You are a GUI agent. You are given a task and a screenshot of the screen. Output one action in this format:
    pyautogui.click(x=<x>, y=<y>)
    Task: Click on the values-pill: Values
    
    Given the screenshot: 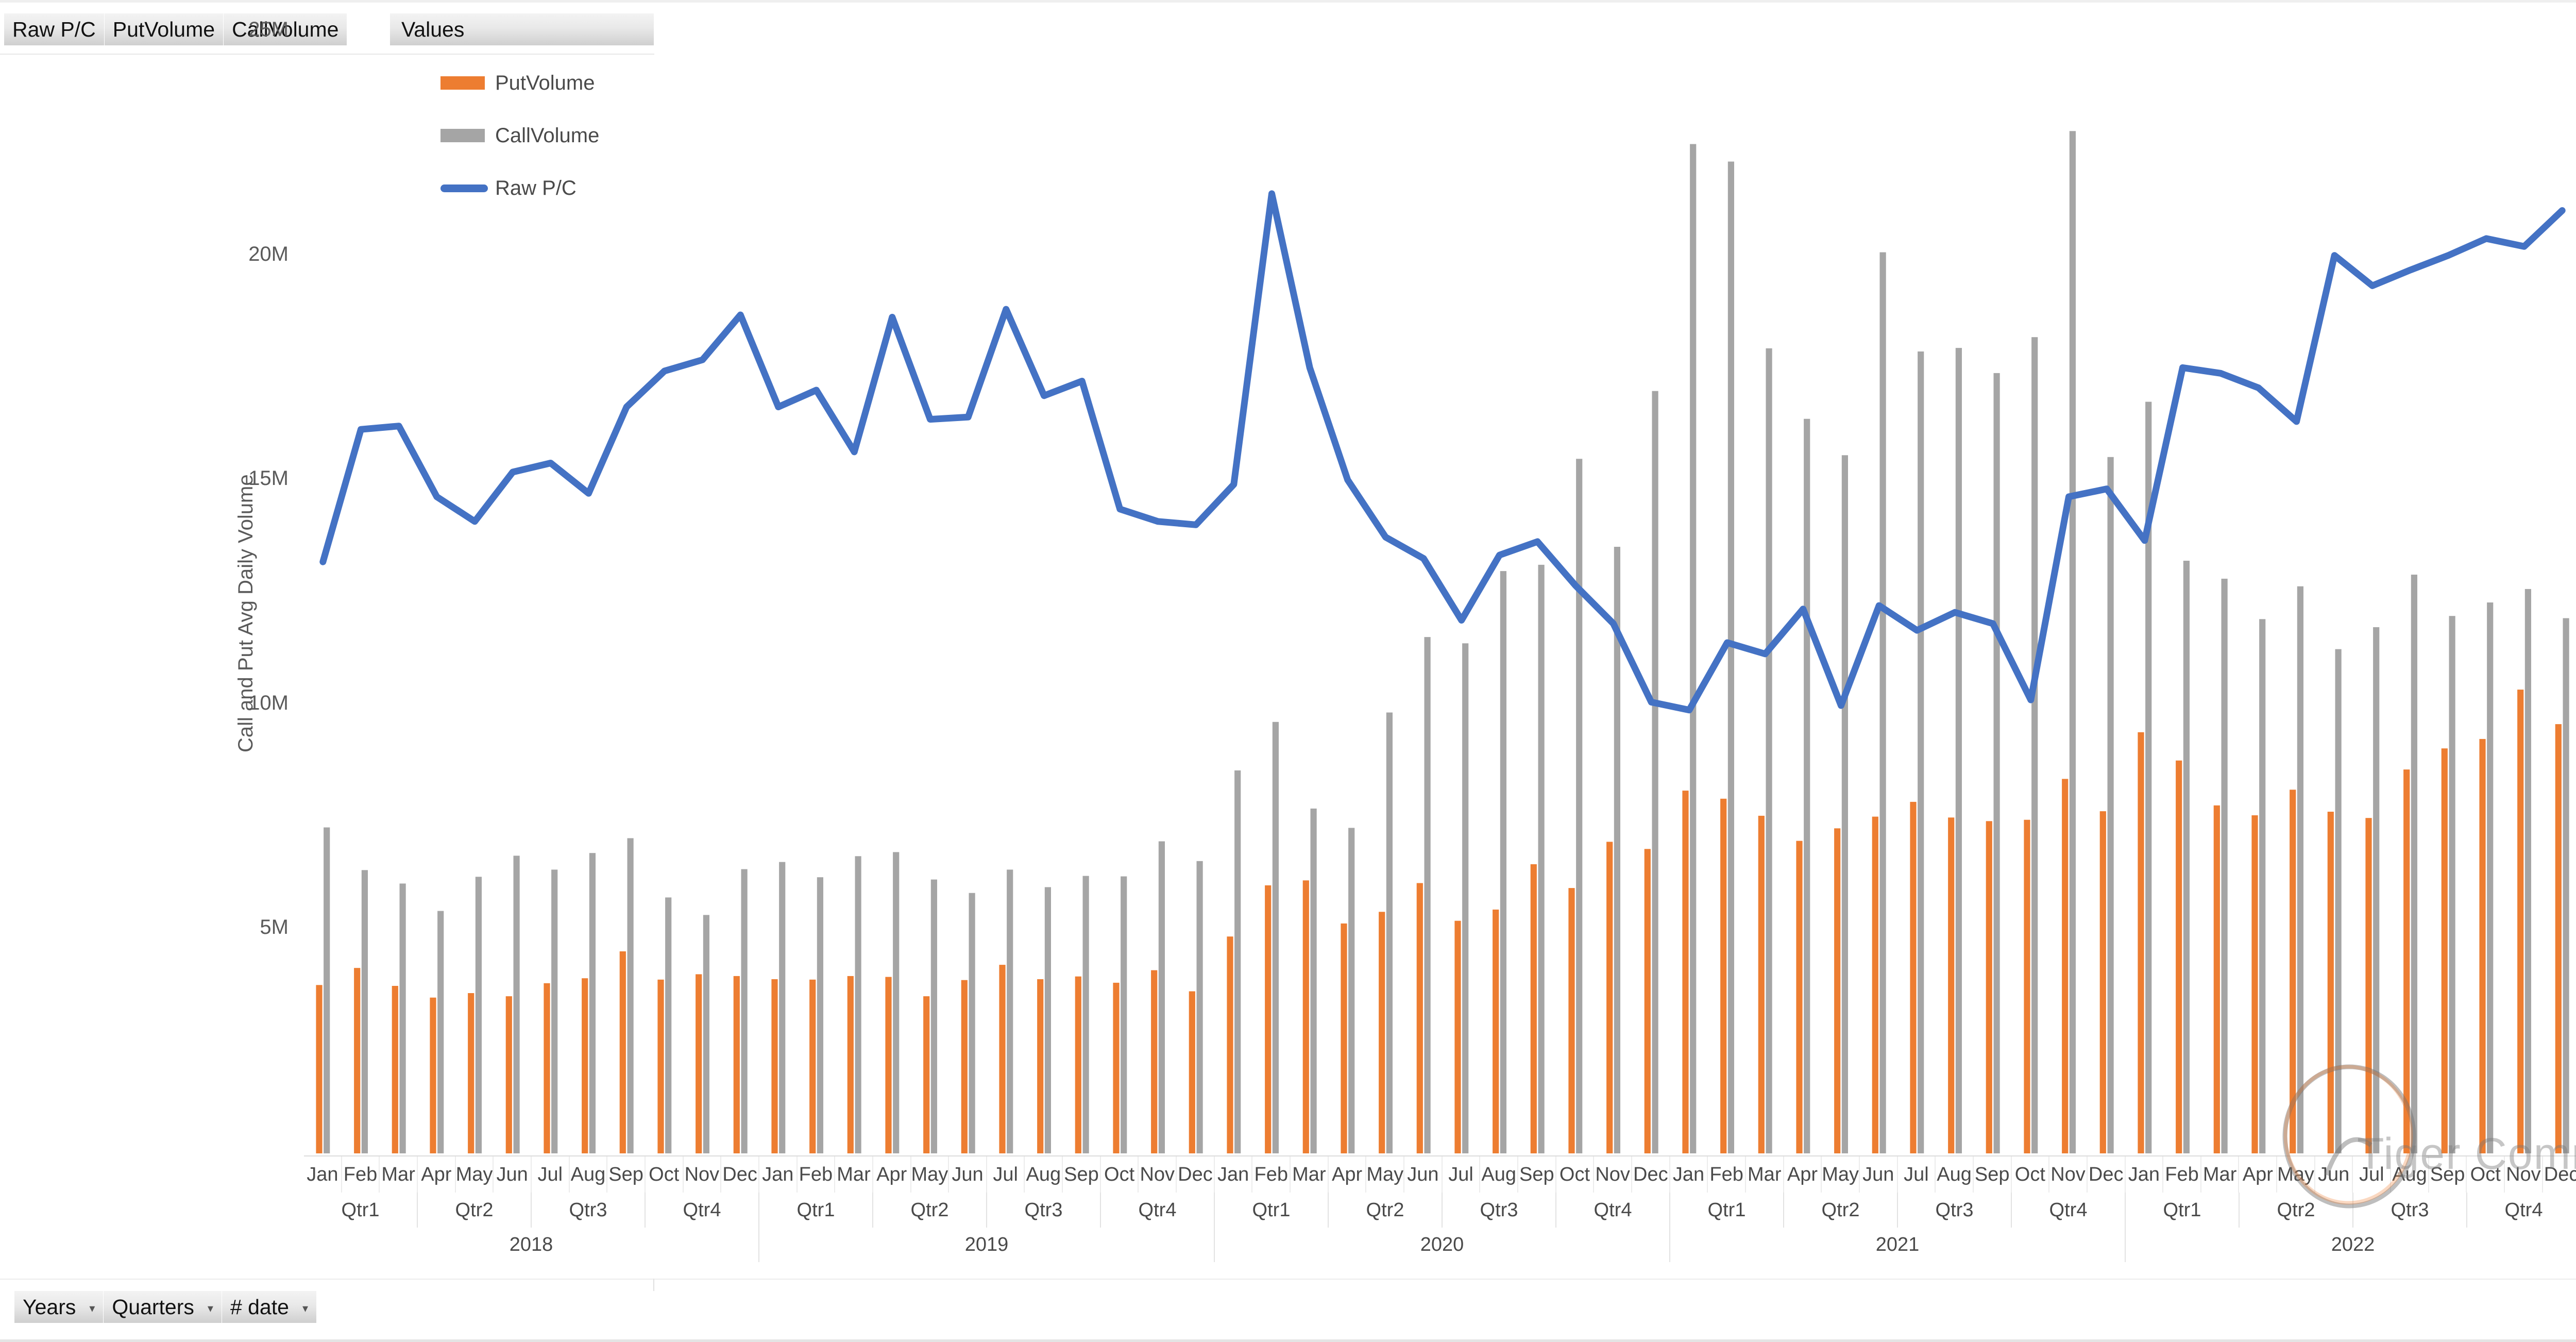 What is the action you would take?
    pyautogui.click(x=522, y=29)
    